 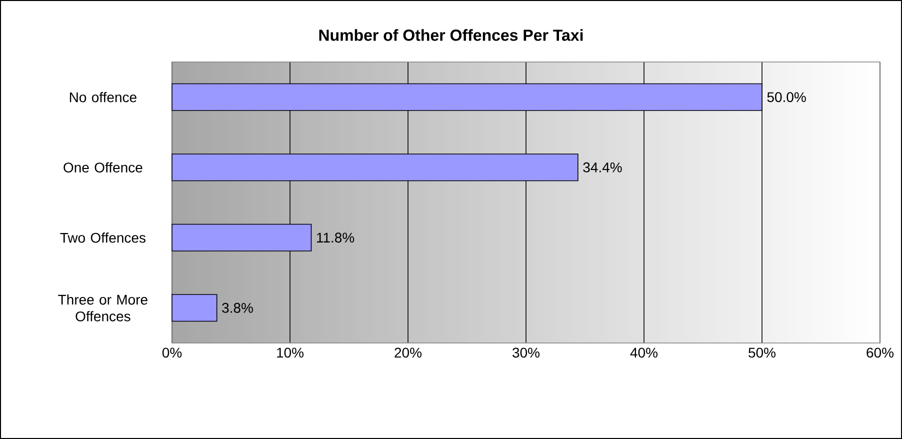 I want to click on x-tick-label: 40%, so click(x=644, y=353).